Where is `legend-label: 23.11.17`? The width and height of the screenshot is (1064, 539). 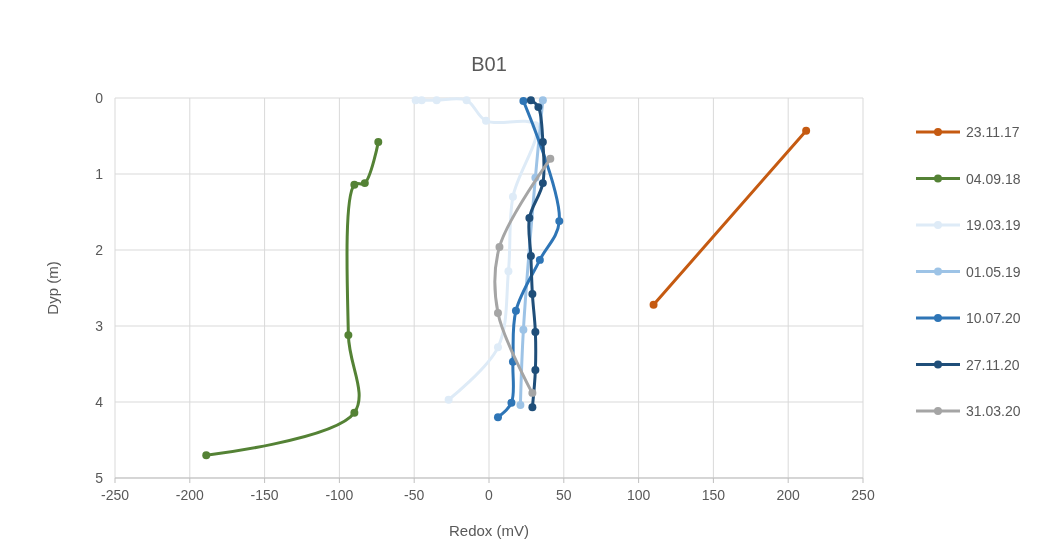
legend-label: 23.11.17 is located at coordinates (993, 132).